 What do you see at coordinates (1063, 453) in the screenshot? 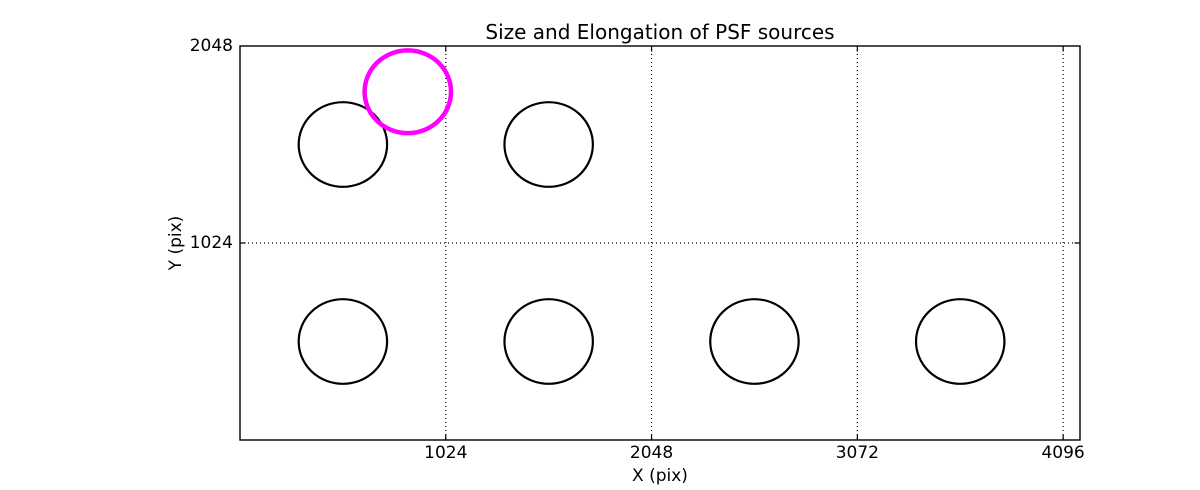
I see `x-tick-label: 4096` at bounding box center [1063, 453].